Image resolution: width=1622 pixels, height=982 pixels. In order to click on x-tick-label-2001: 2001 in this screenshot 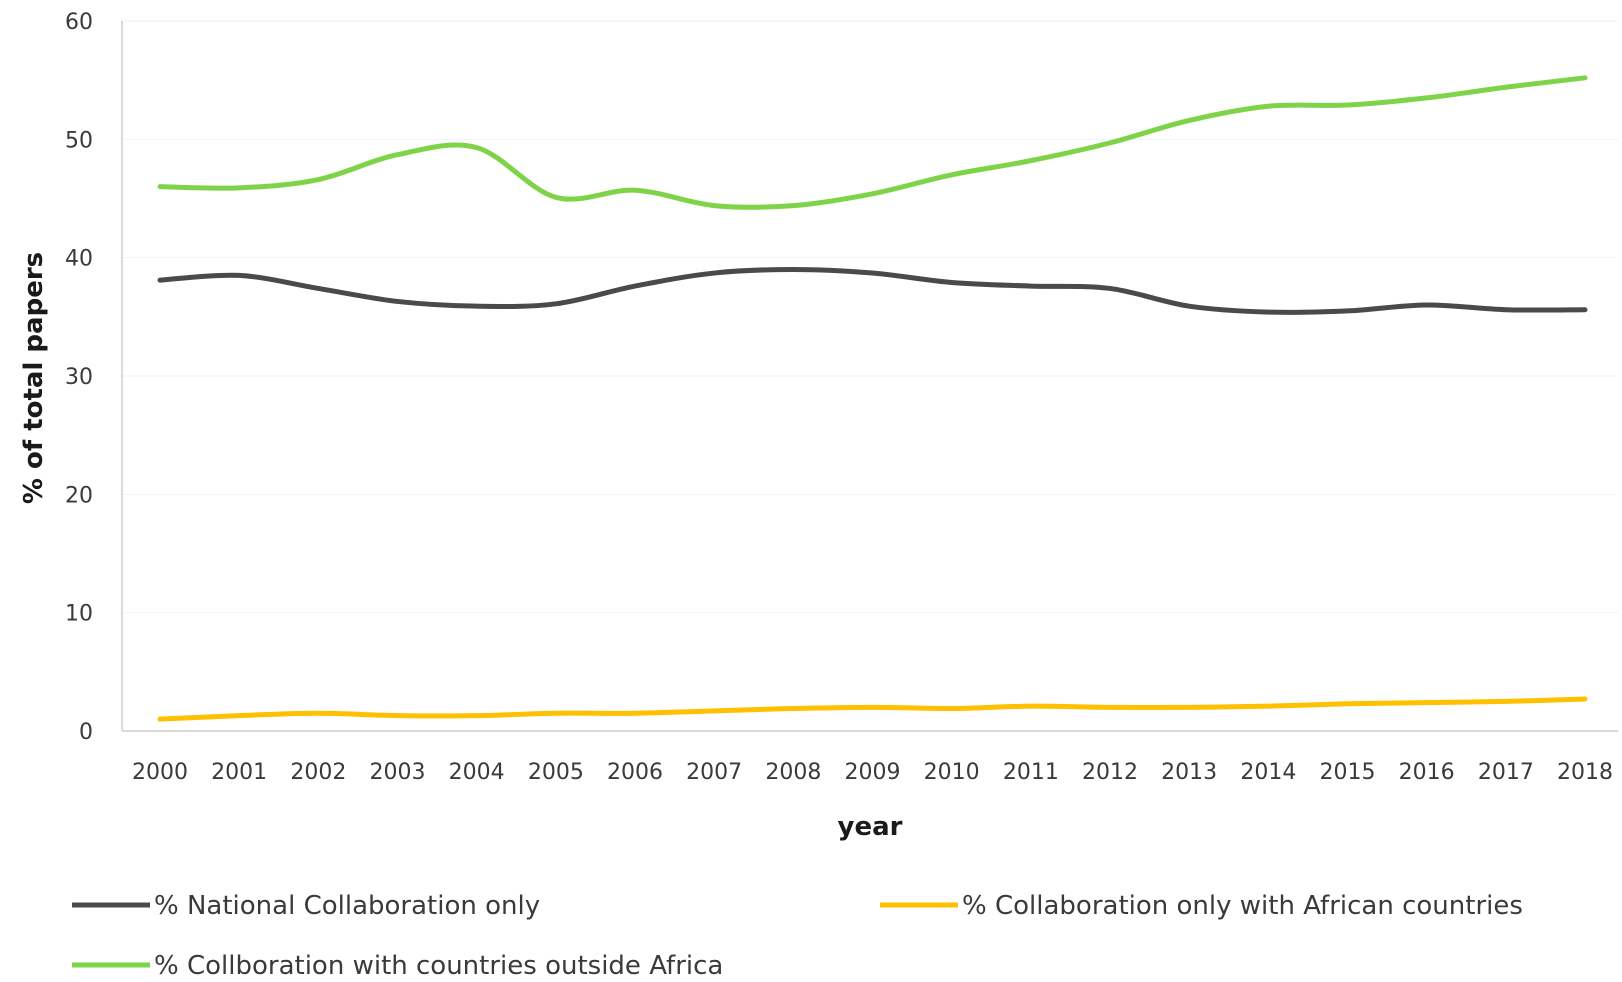, I will do `click(239, 772)`.